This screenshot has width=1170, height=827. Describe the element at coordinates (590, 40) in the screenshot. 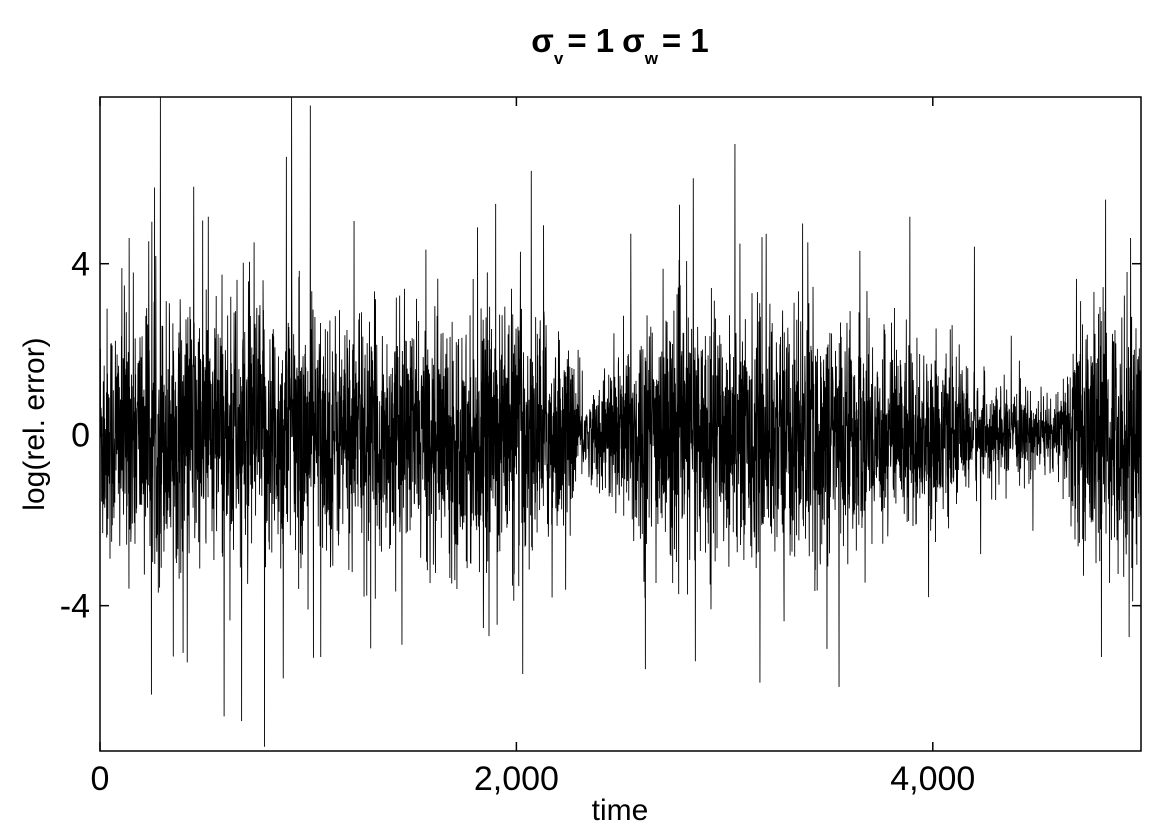

I see `title-sigma-v-value: = 1` at that location.